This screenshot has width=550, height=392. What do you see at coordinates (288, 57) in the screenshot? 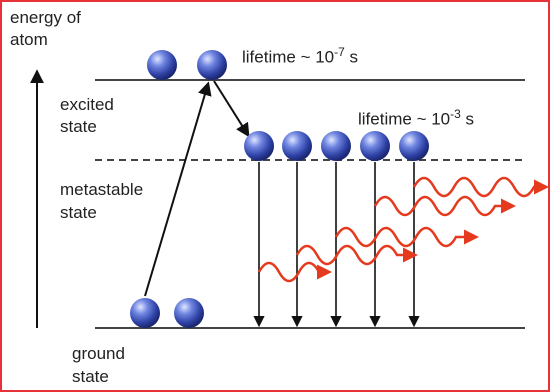
I see `lifetime-excited-prefix: lifetime ~ 10` at bounding box center [288, 57].